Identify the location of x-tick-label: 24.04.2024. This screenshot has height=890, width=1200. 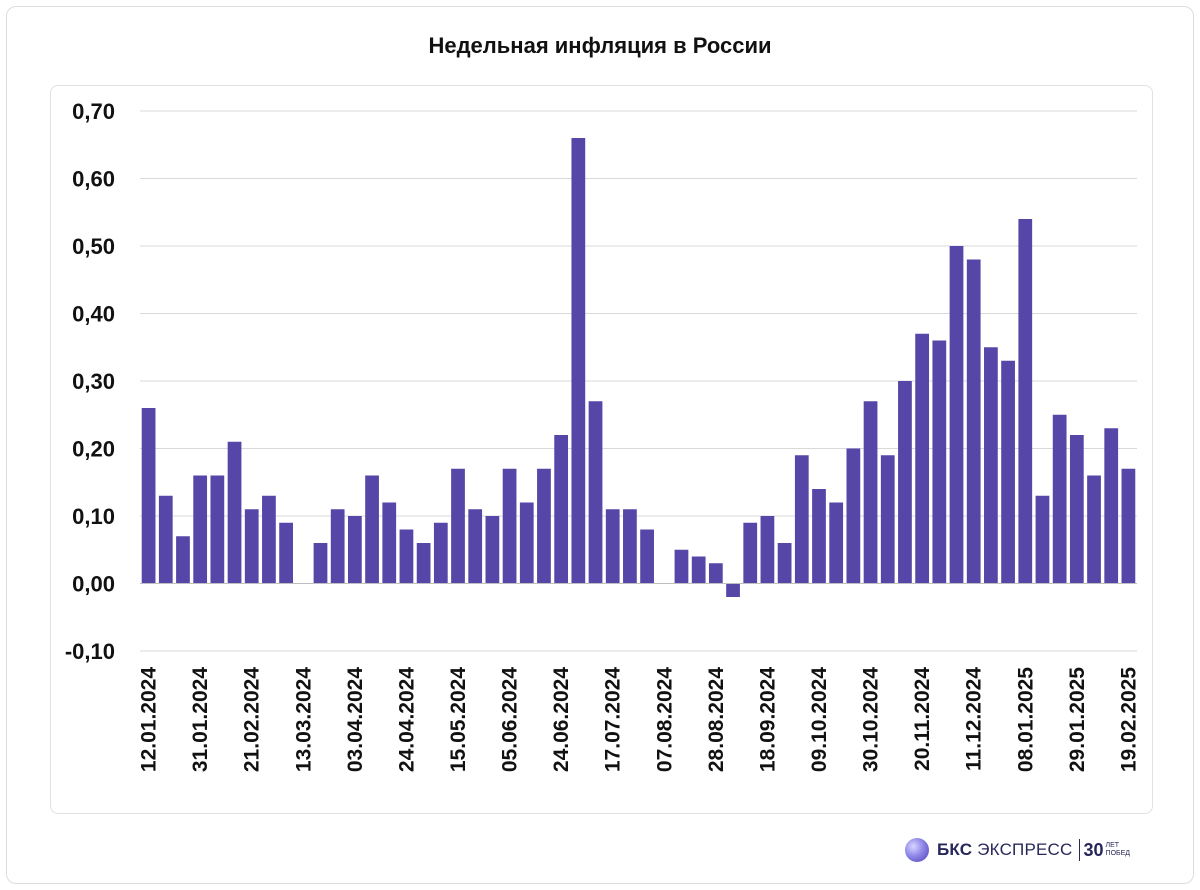
(406, 719).